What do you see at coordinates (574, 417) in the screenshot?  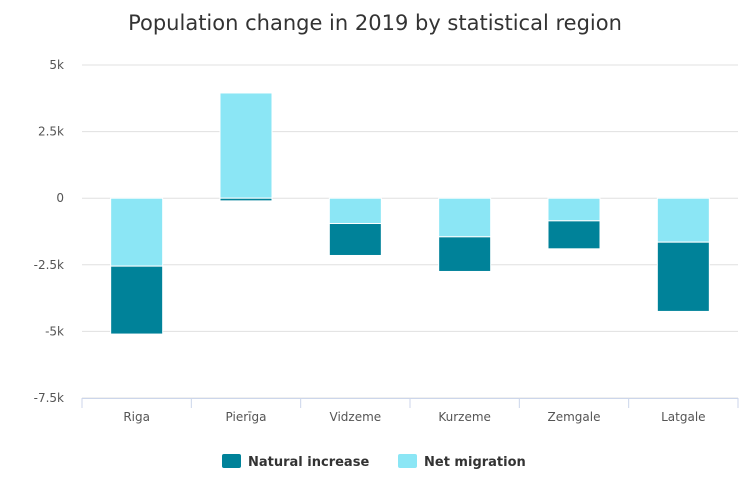 I see `x-tick-label: Zemgale` at bounding box center [574, 417].